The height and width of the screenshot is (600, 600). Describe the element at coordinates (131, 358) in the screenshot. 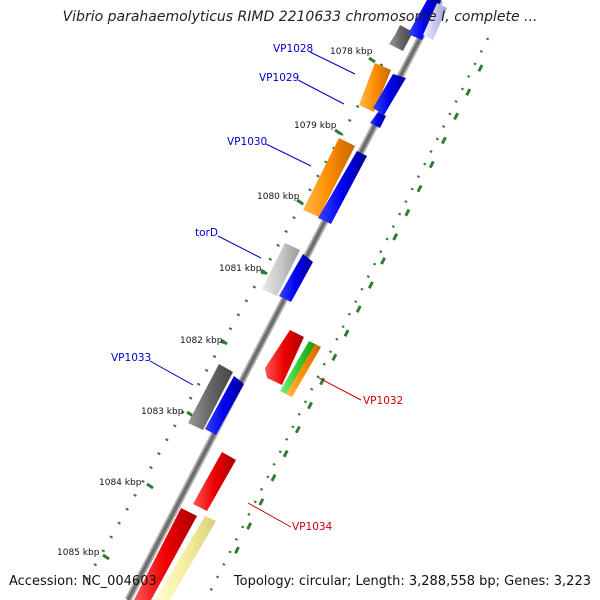

I see `gene-label-vp1033: VP1033` at that location.